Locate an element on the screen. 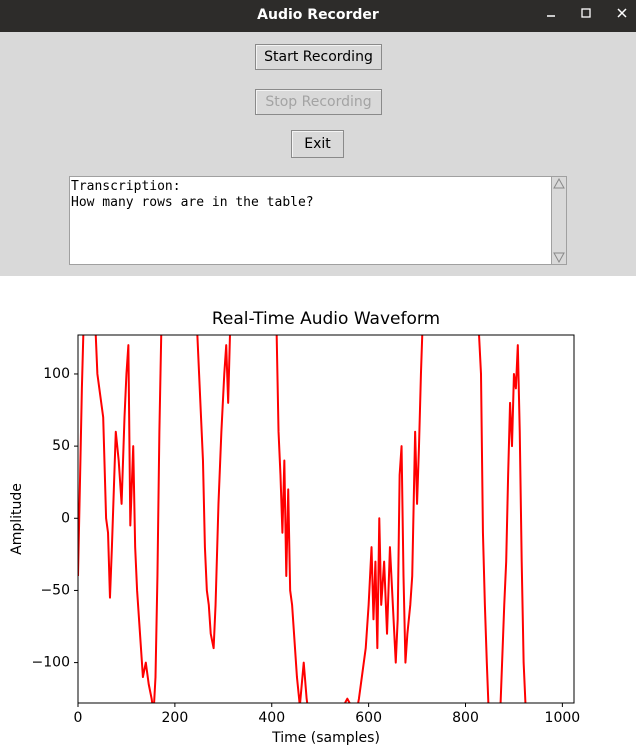  x-tick-label: 600 is located at coordinates (368, 718).